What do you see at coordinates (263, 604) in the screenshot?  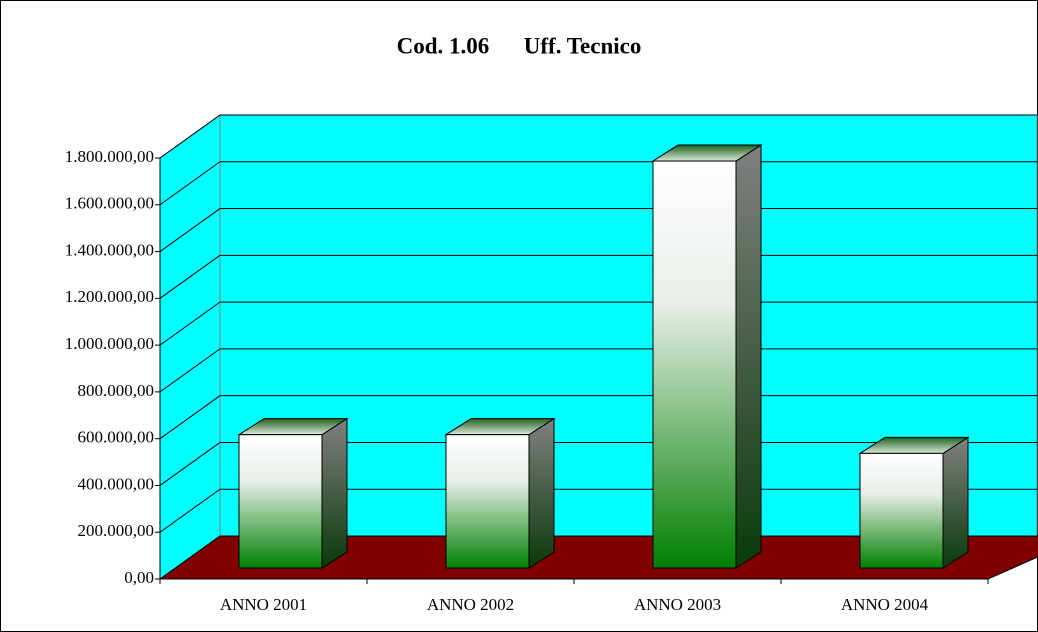 I see `x-tick-label: ANNO 2001` at bounding box center [263, 604].